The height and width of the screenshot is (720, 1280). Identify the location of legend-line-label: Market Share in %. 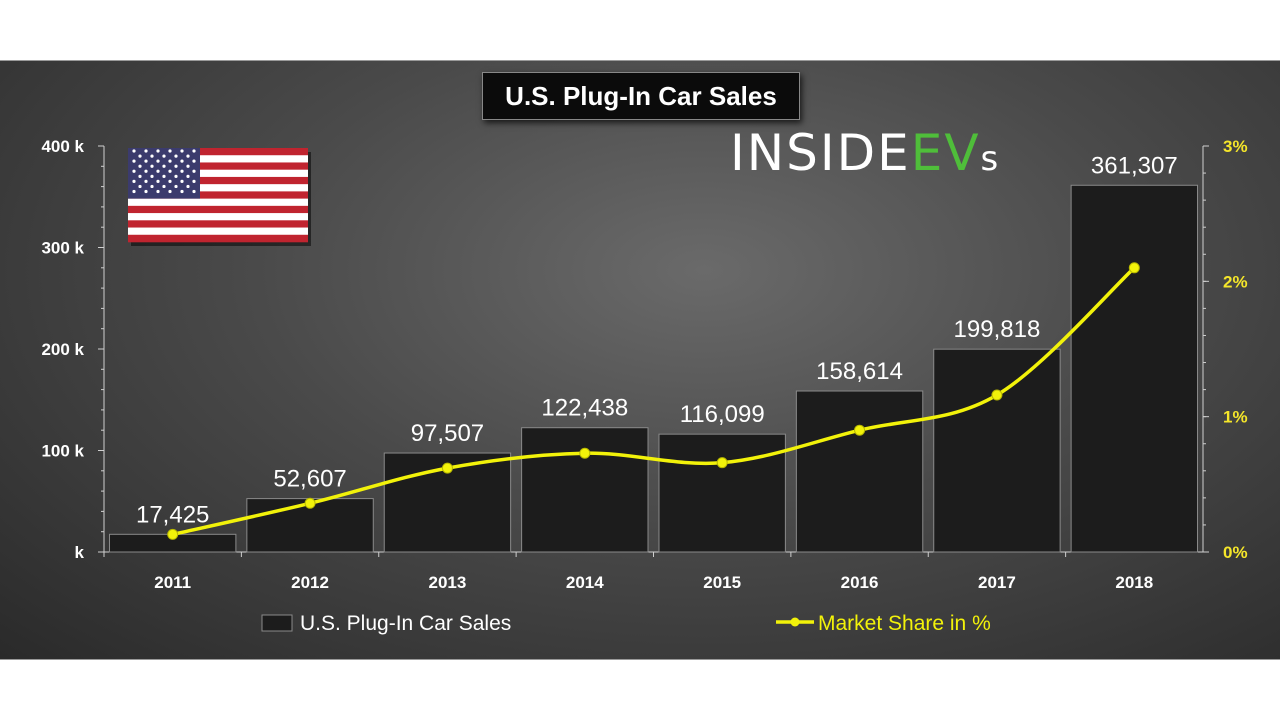
(904, 623).